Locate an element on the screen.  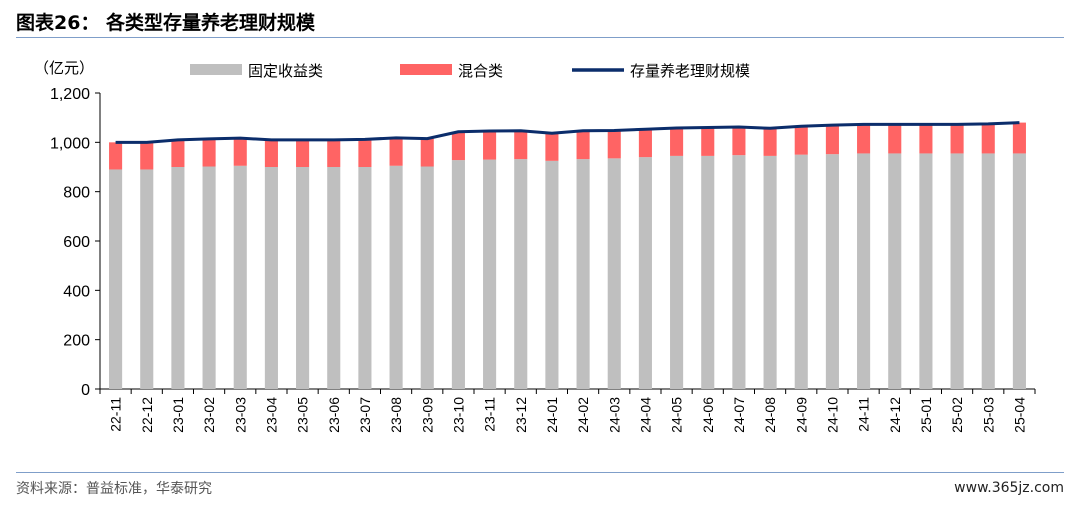
legend-label: 混合类 is located at coordinates (480, 71).